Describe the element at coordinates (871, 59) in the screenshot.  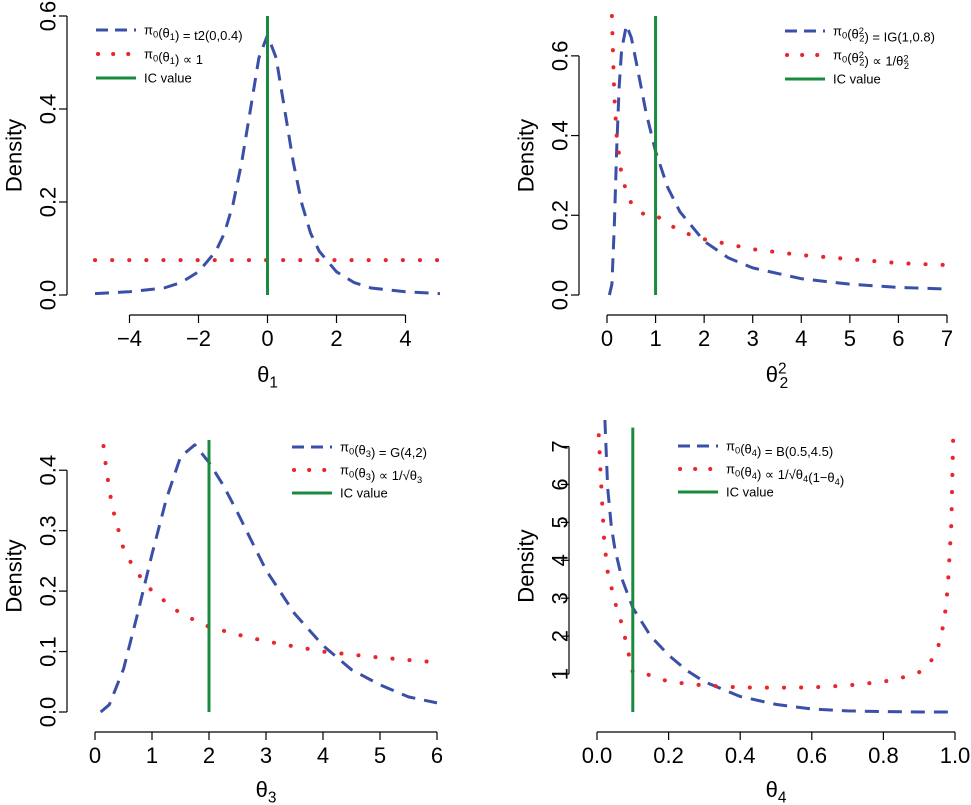
I see `legend-label: π0(θ2 2) ∝ 1/θ2 2` at that location.